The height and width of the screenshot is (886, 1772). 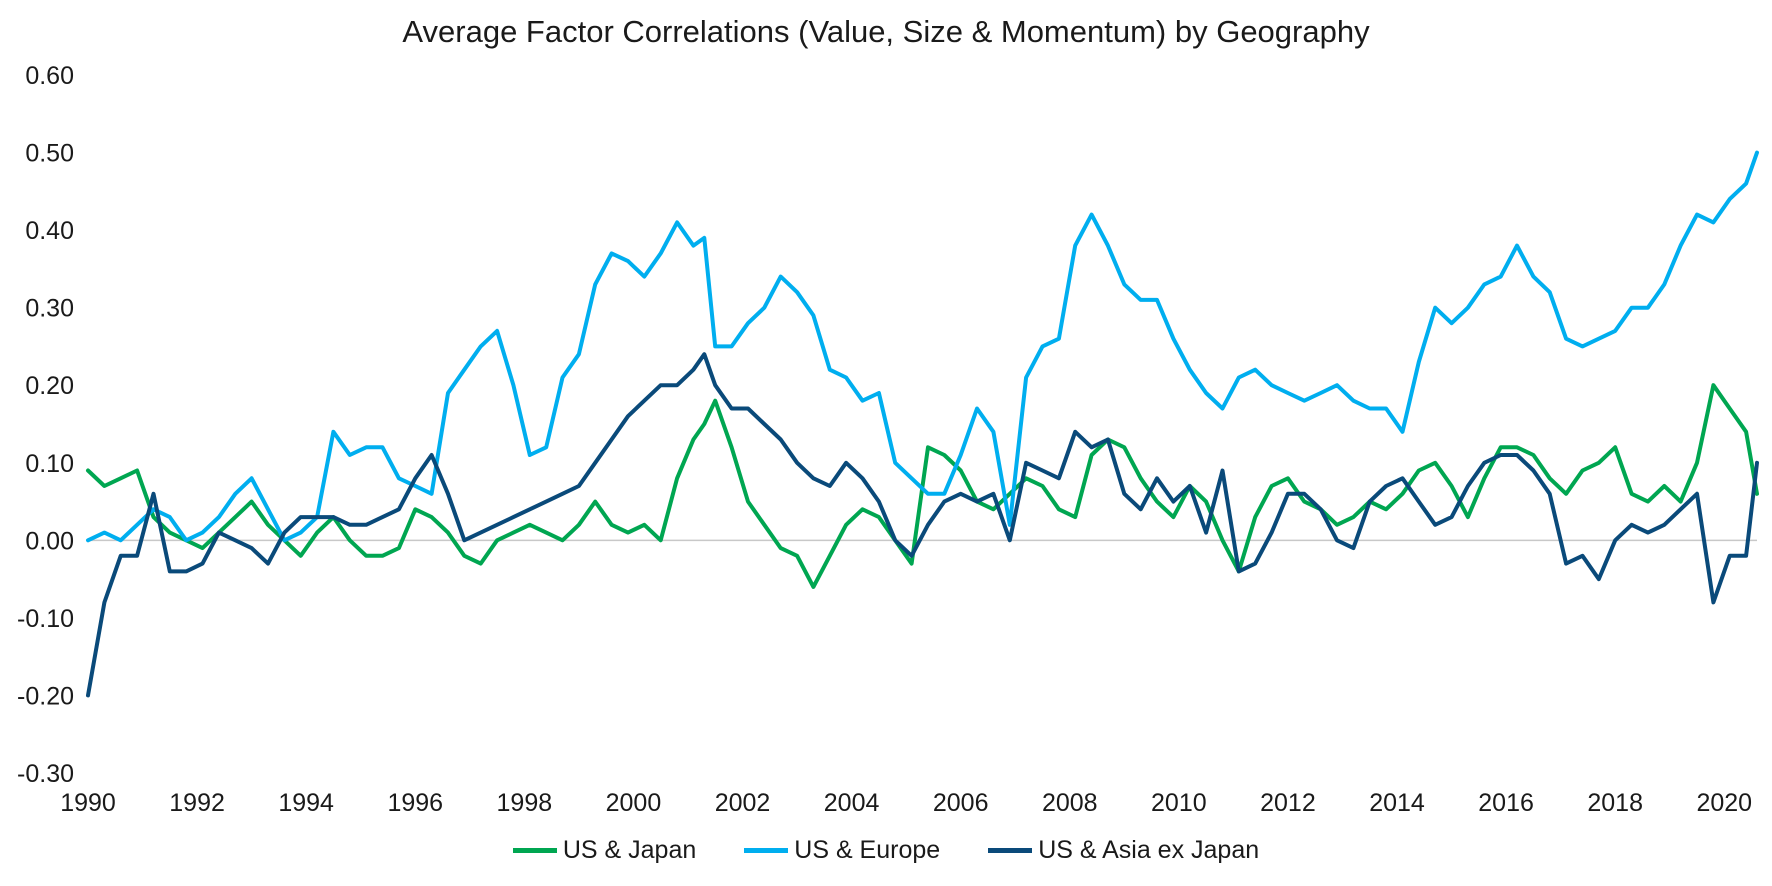 I want to click on legend-swatch-us-japan, so click(x=534, y=850).